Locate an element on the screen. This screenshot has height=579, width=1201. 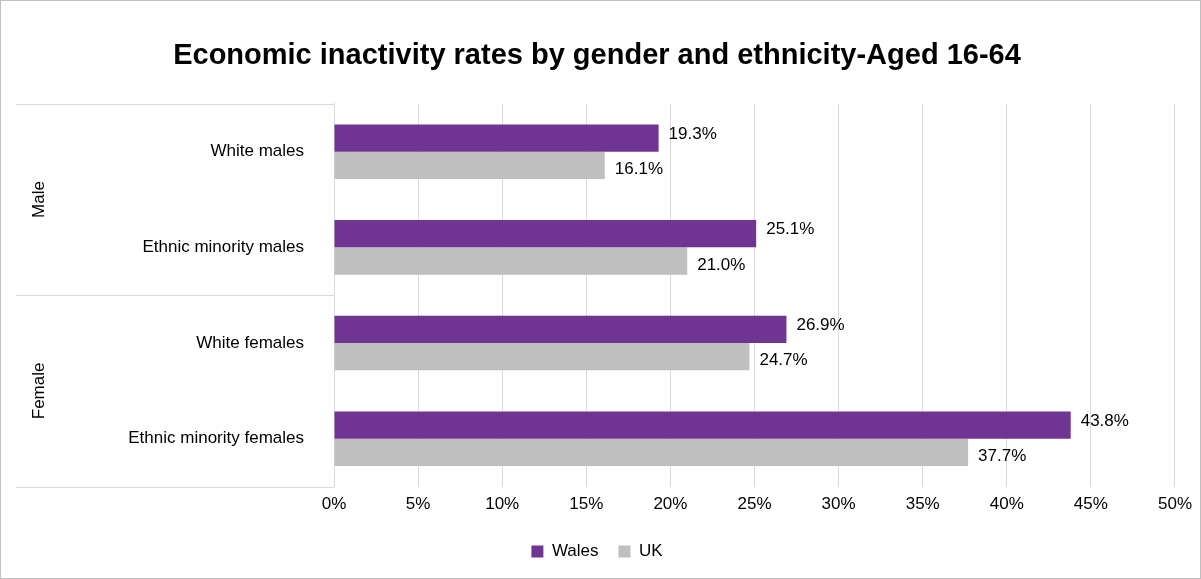
x-tick-label: 50% is located at coordinates (1174, 504).